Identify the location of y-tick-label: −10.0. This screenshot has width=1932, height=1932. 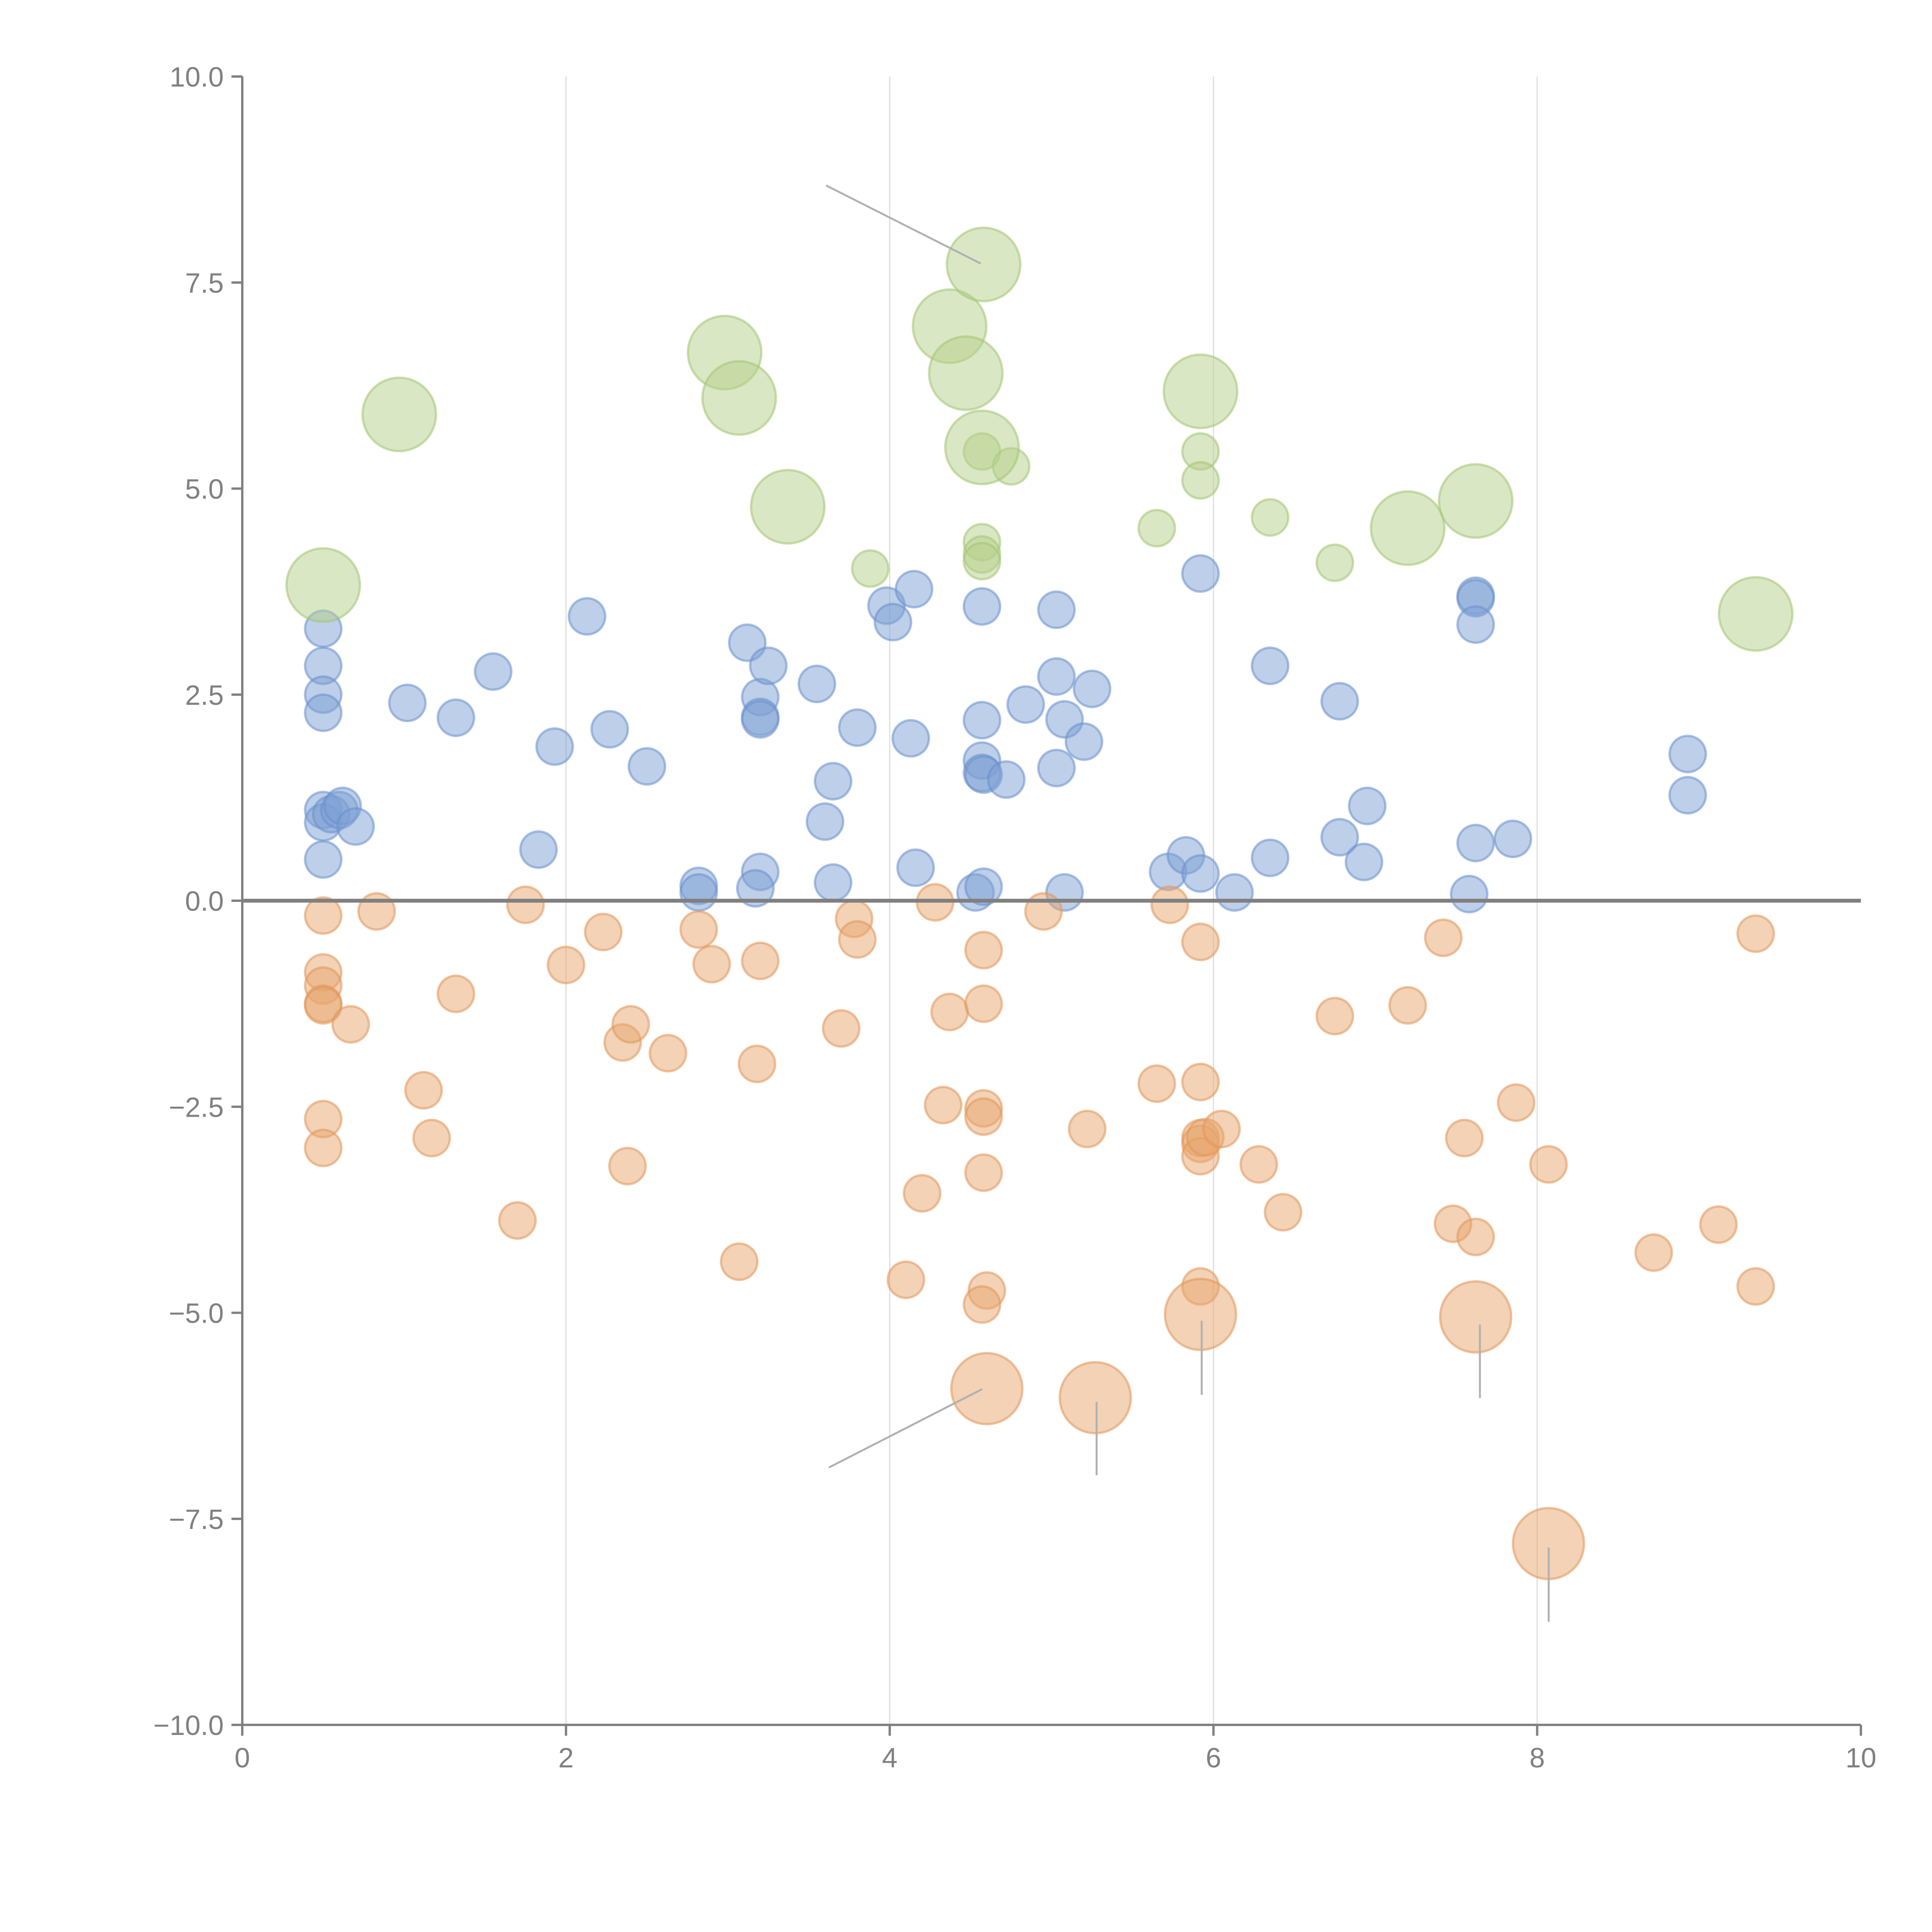
(189, 1726).